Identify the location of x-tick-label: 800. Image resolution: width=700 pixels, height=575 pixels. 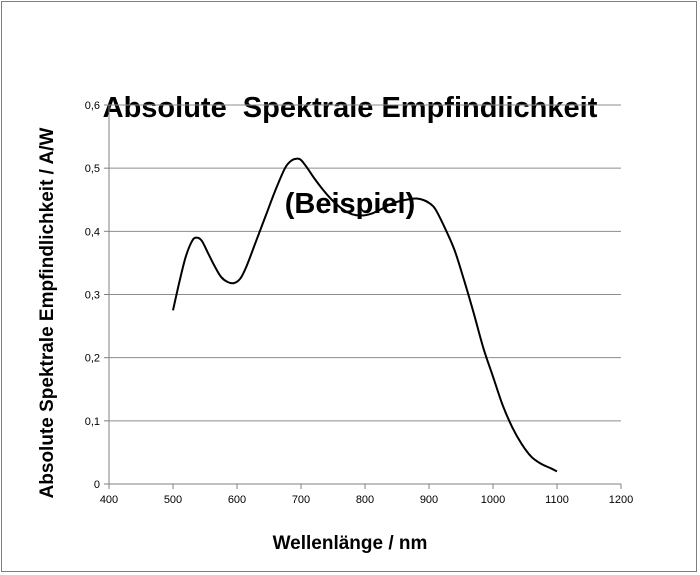
(365, 500).